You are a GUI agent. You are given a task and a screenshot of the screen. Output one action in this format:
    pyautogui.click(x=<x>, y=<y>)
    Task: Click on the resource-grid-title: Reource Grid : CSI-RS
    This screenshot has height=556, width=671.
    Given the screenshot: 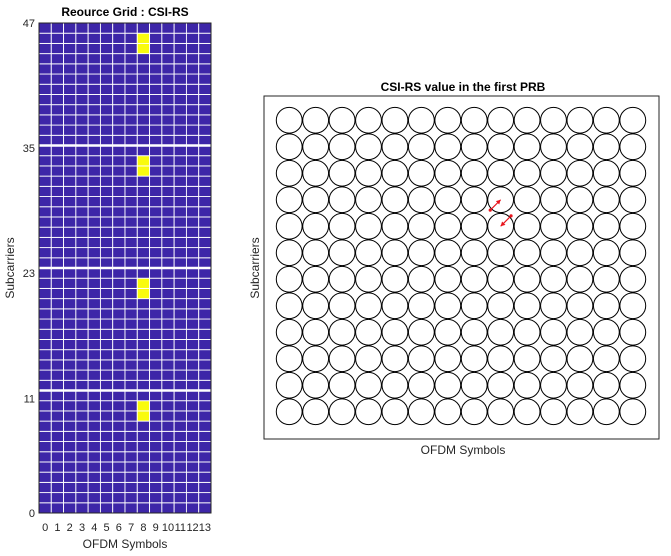 What is the action you would take?
    pyautogui.click(x=124, y=12)
    